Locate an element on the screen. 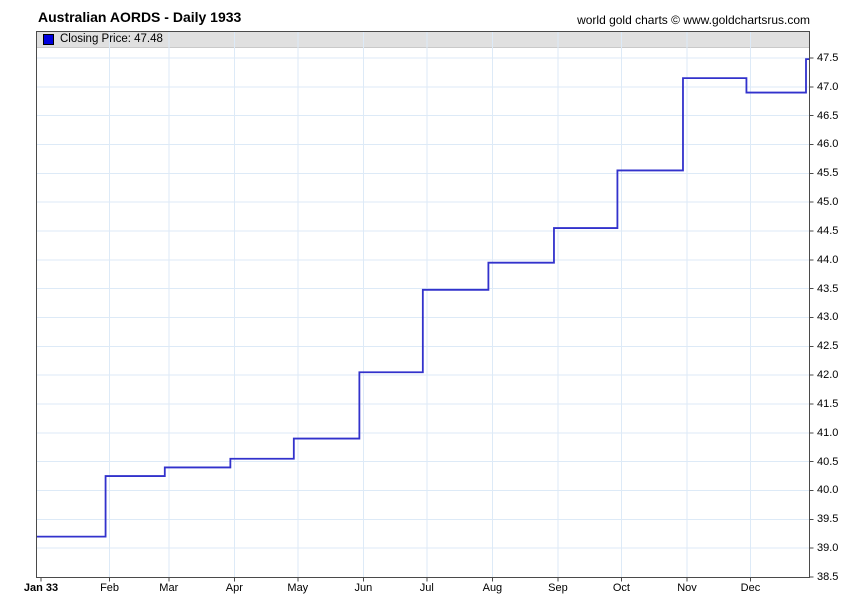 The height and width of the screenshot is (616, 850). y-tick-label: 43.5 is located at coordinates (828, 288).